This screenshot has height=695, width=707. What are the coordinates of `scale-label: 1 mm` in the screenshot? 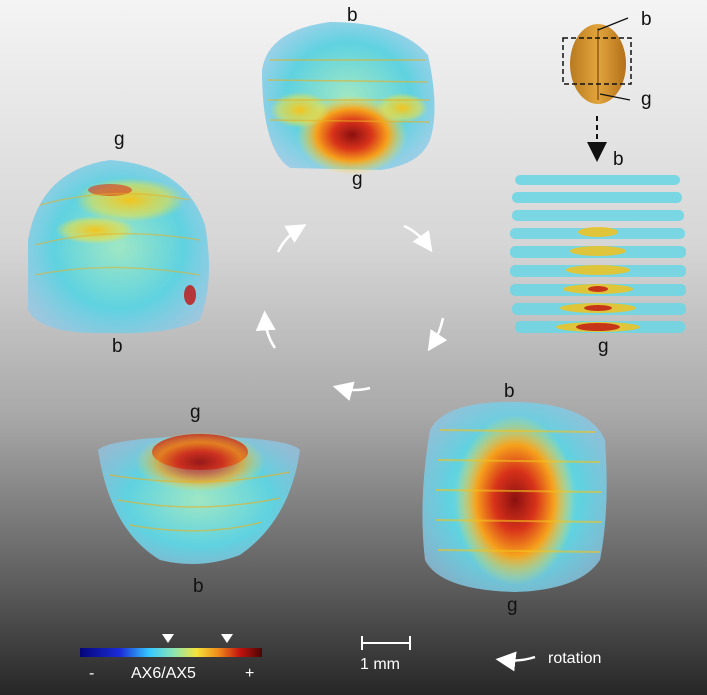 It's located at (380, 665).